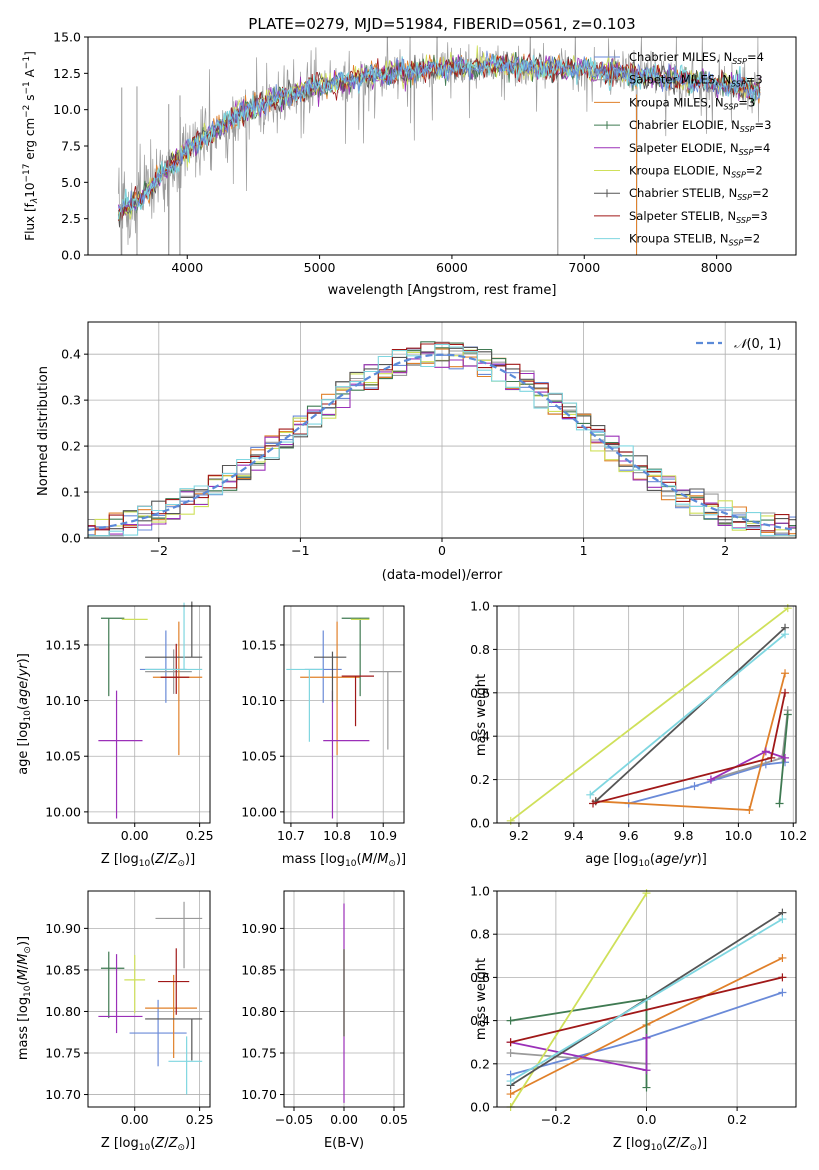 This screenshot has height=1170, width=819. Describe the element at coordinates (647, 1119) in the screenshot. I see `x-tick-label: 0.0` at that location.